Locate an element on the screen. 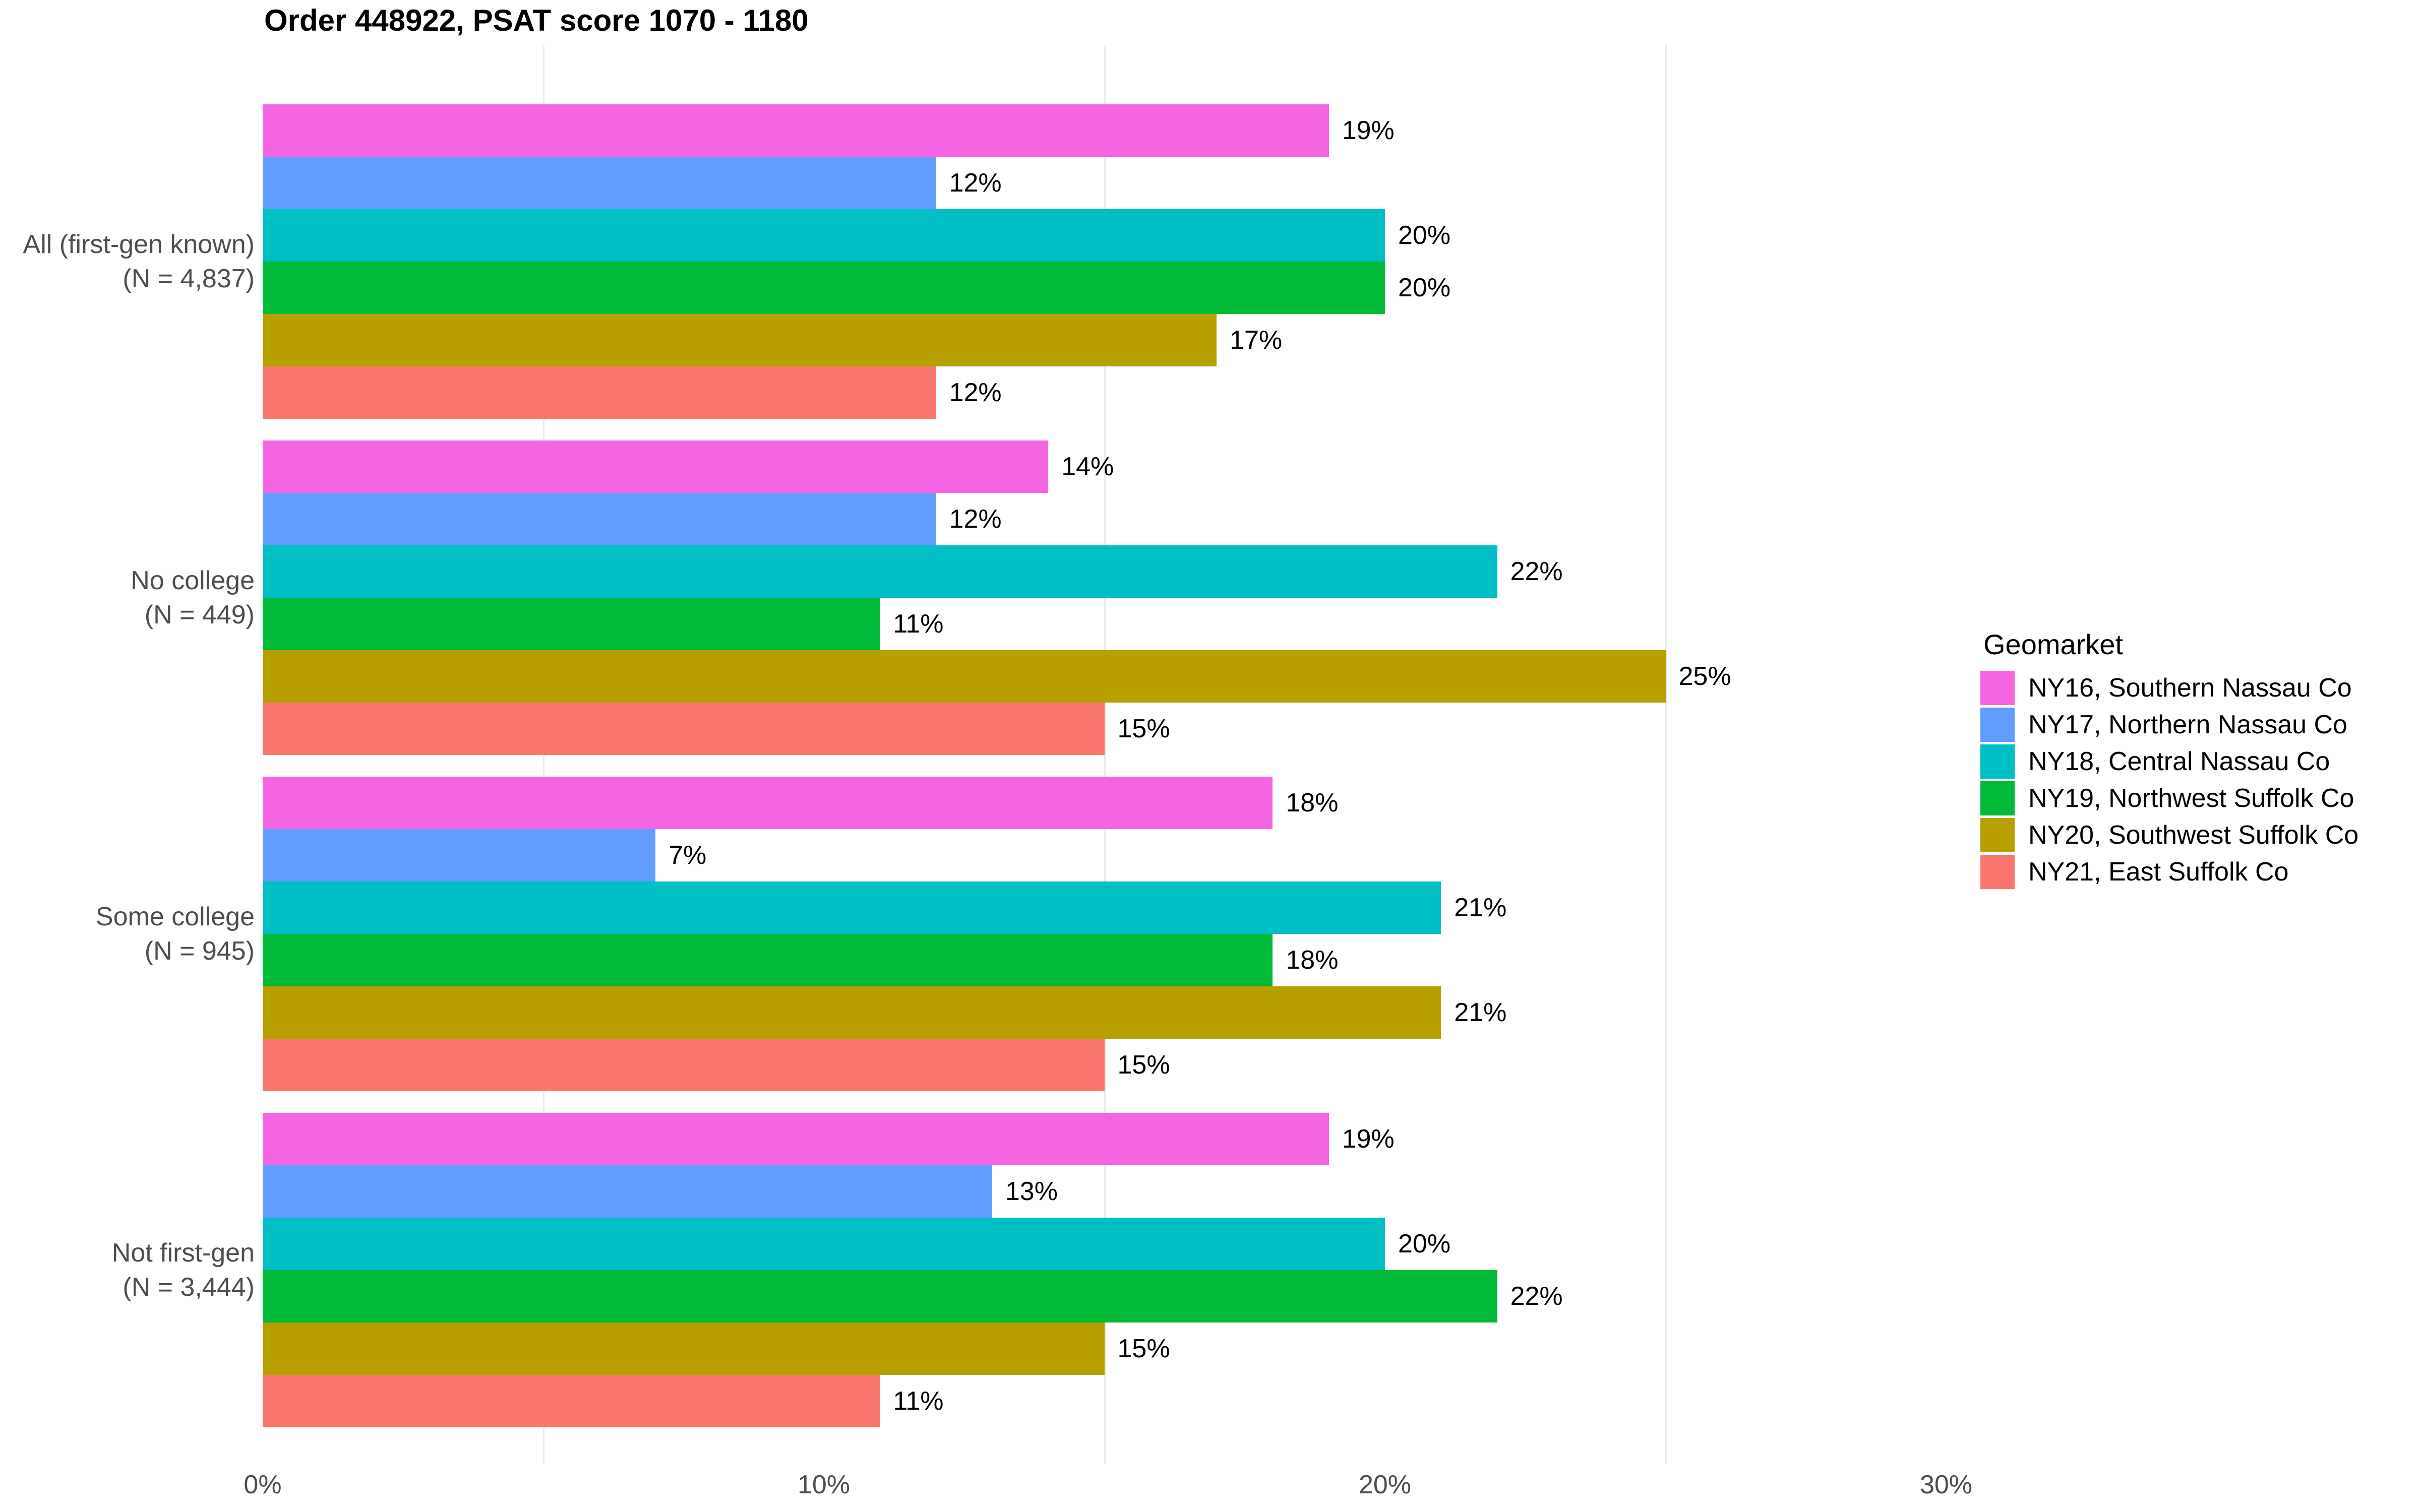 This screenshot has width=2420, height=1512. group-label-line2: (N = 945) is located at coordinates (199, 951).